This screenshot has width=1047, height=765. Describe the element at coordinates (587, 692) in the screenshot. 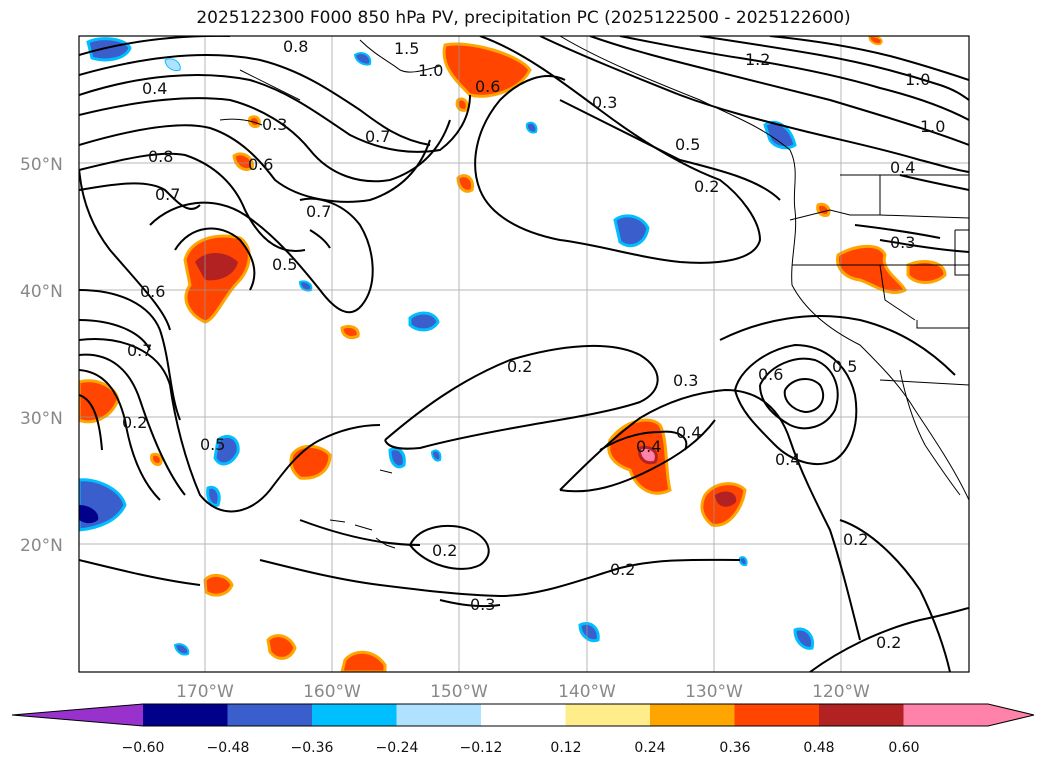

I see `lon-label: 140°W` at that location.